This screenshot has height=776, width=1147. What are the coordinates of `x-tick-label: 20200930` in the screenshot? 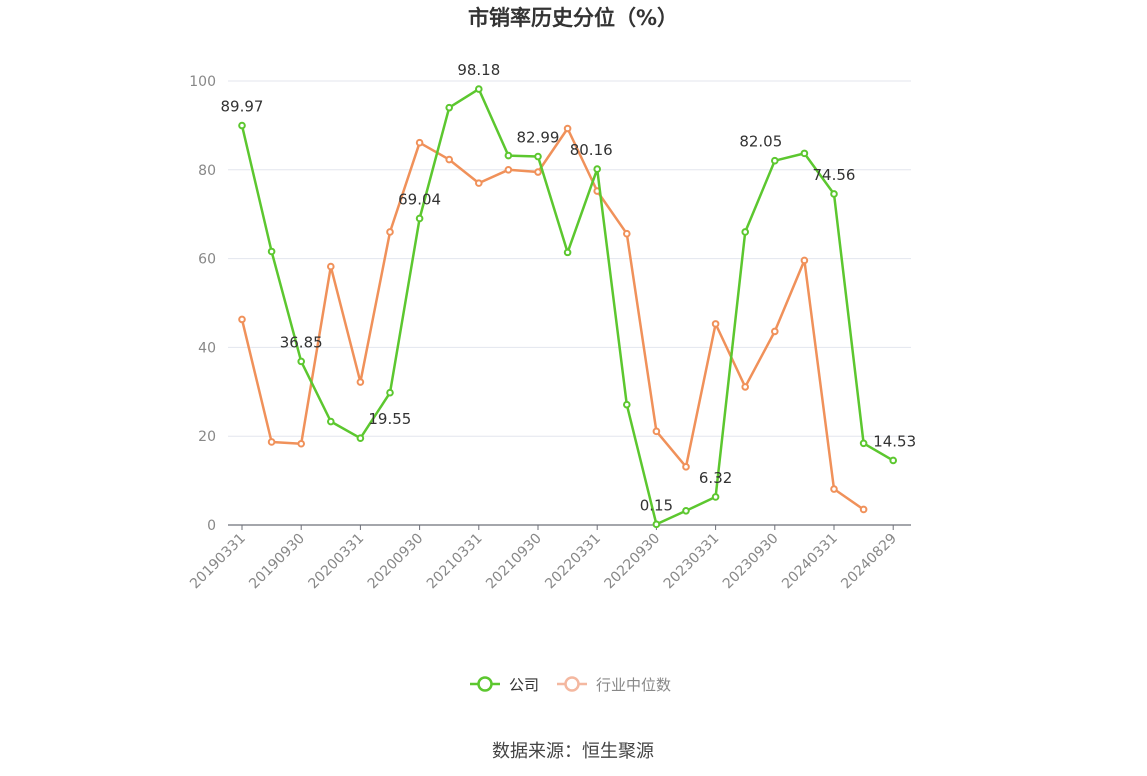 It's located at (396, 562).